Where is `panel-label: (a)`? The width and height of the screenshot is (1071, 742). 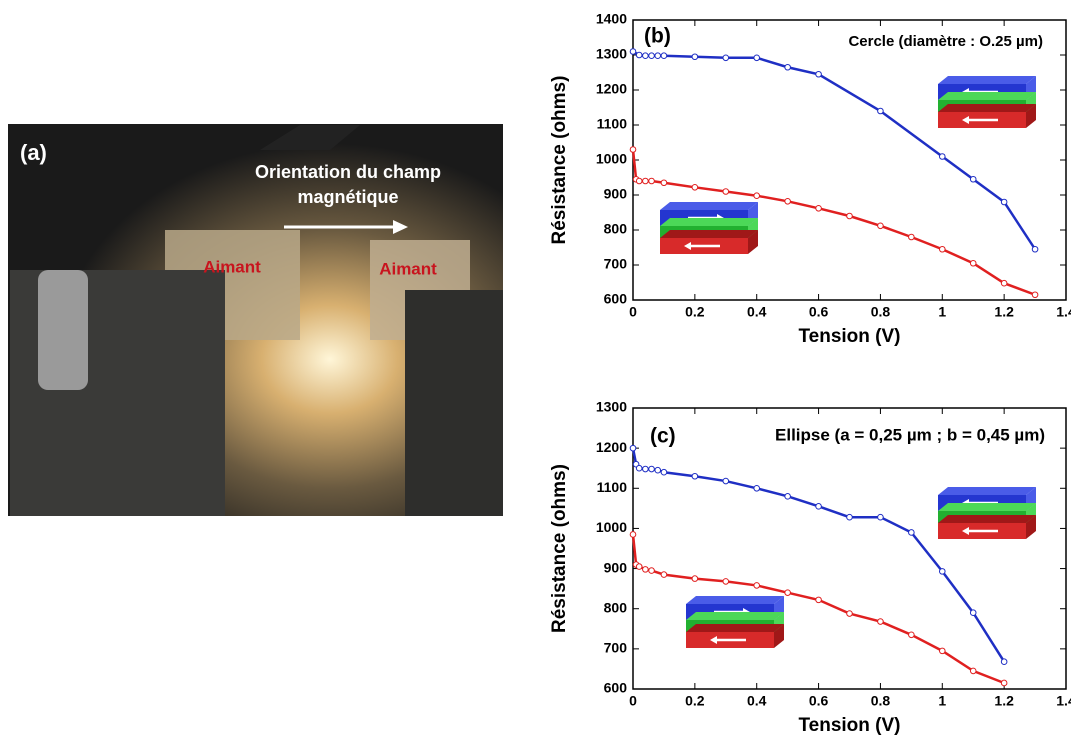
panel-label: (a) is located at coordinates (33, 152).